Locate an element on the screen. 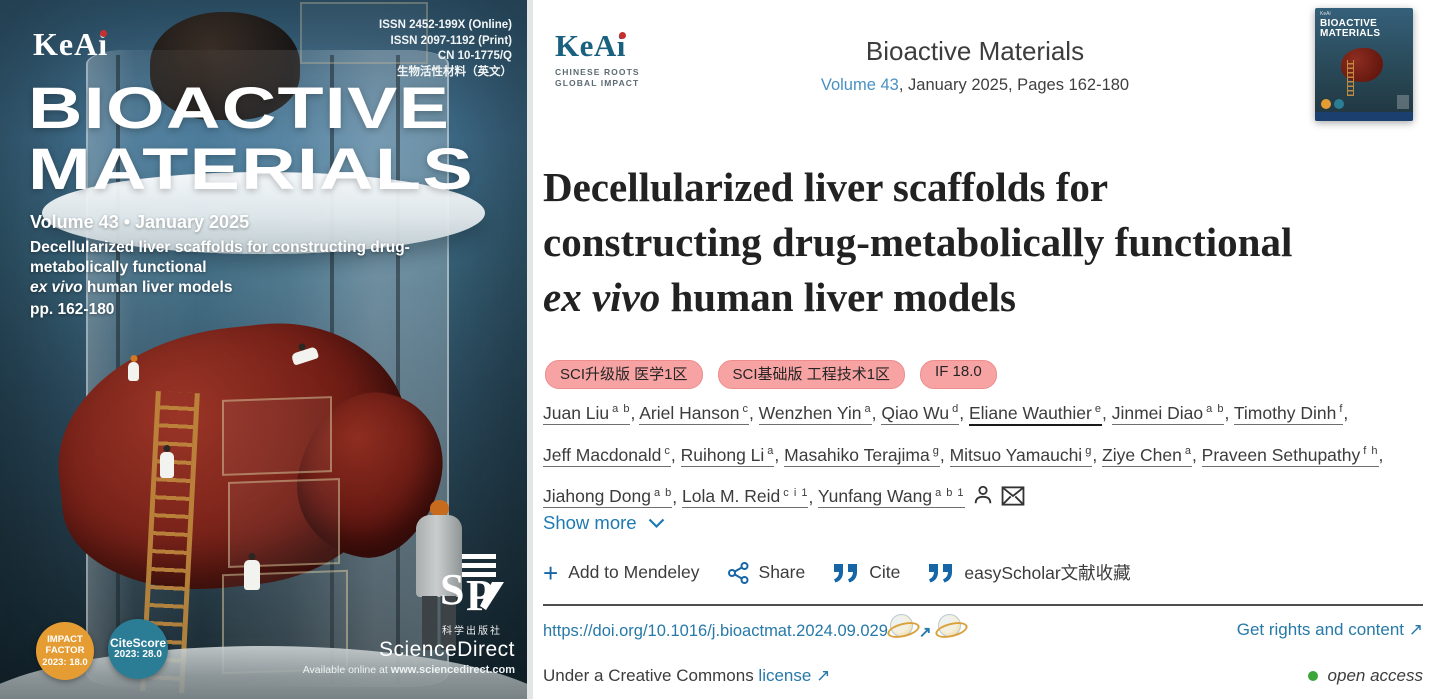  email-envelope-icon is located at coordinates (1013, 496).